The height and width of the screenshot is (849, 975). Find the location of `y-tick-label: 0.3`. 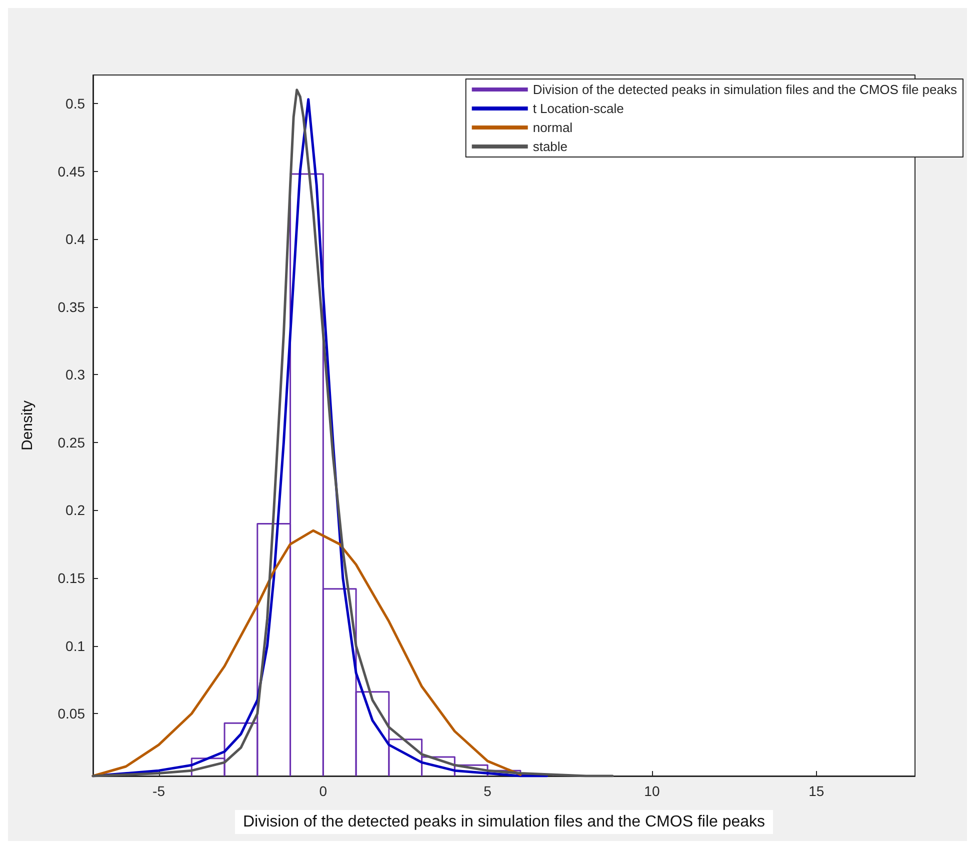

y-tick-label: 0.3 is located at coordinates (76, 374).